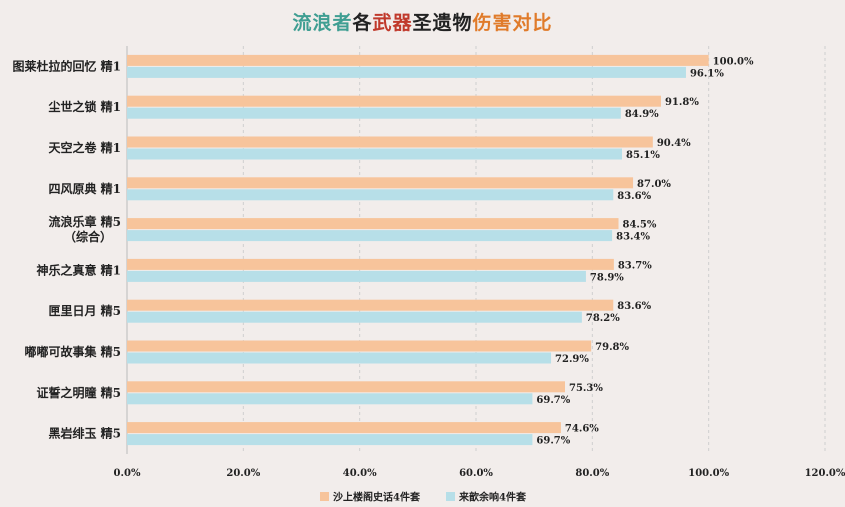 The image size is (845, 507). What do you see at coordinates (674, 143) in the screenshot?
I see `value-label-series-1: 90.4%` at bounding box center [674, 143].